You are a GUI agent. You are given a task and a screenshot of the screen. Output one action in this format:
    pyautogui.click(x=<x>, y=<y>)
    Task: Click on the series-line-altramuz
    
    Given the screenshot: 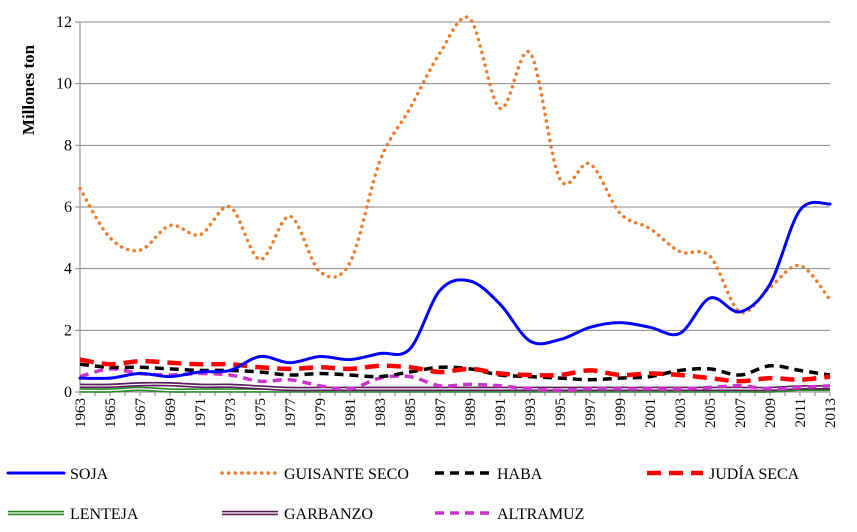 What is the action you would take?
    pyautogui.click(x=455, y=380)
    